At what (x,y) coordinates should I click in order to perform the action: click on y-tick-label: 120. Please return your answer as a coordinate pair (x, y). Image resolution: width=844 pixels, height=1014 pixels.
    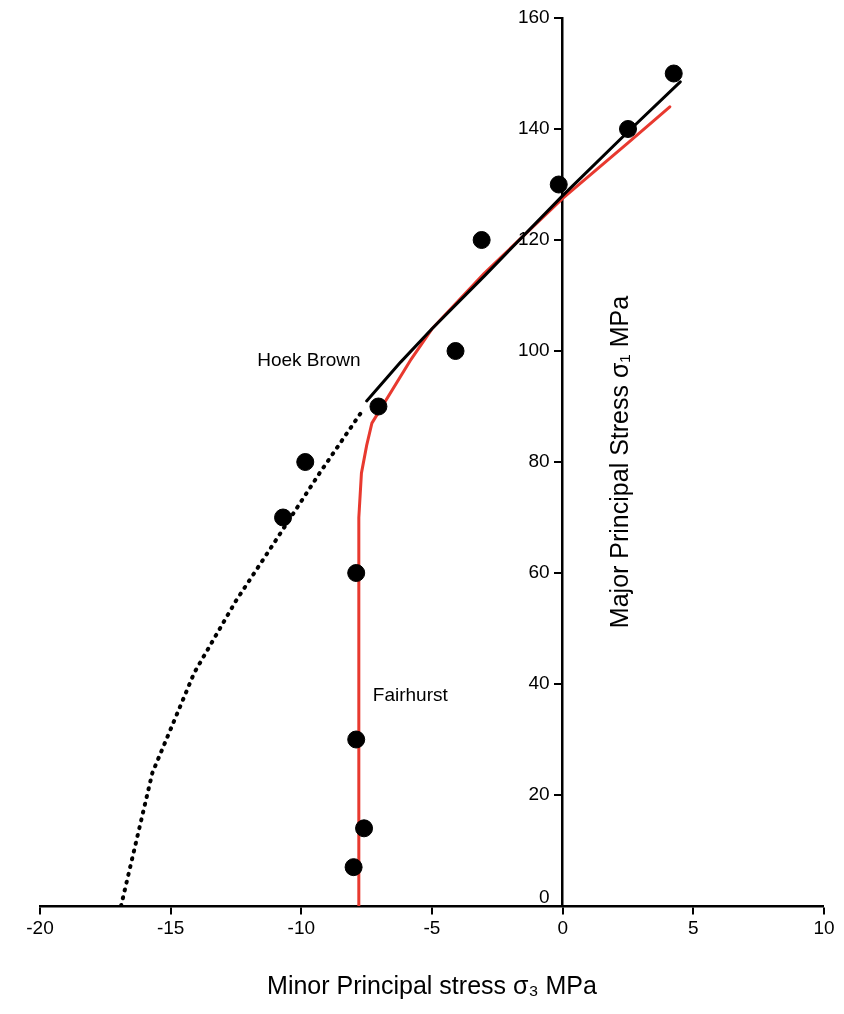
    Looking at the image, I should click on (533, 239).